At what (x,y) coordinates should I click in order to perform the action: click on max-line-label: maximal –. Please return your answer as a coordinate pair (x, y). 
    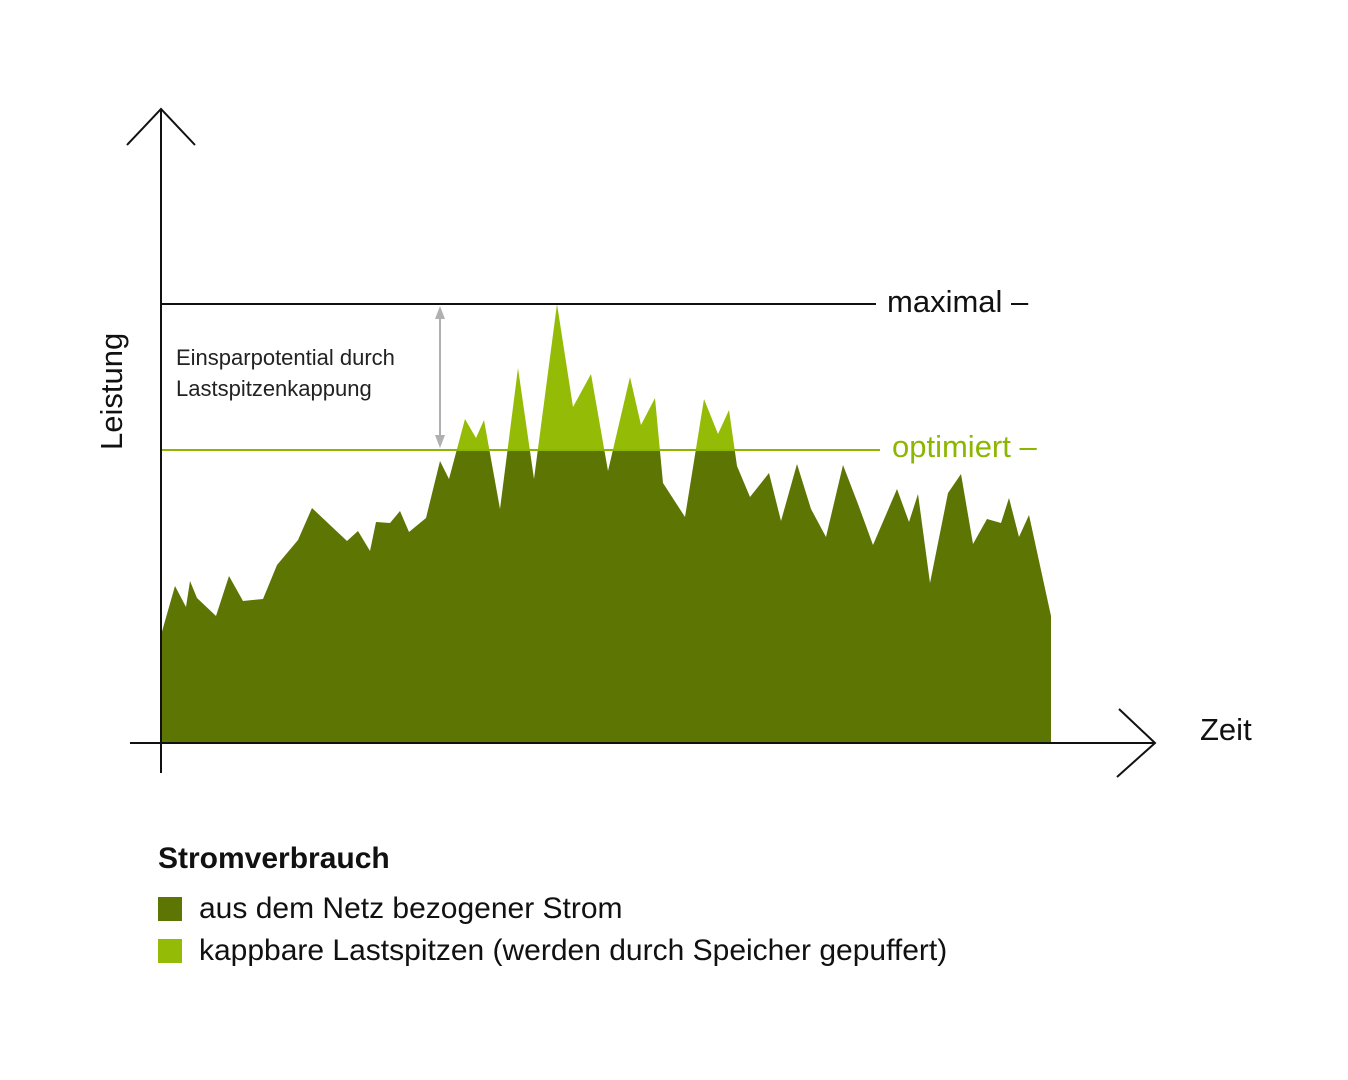
    Looking at the image, I should click on (958, 301).